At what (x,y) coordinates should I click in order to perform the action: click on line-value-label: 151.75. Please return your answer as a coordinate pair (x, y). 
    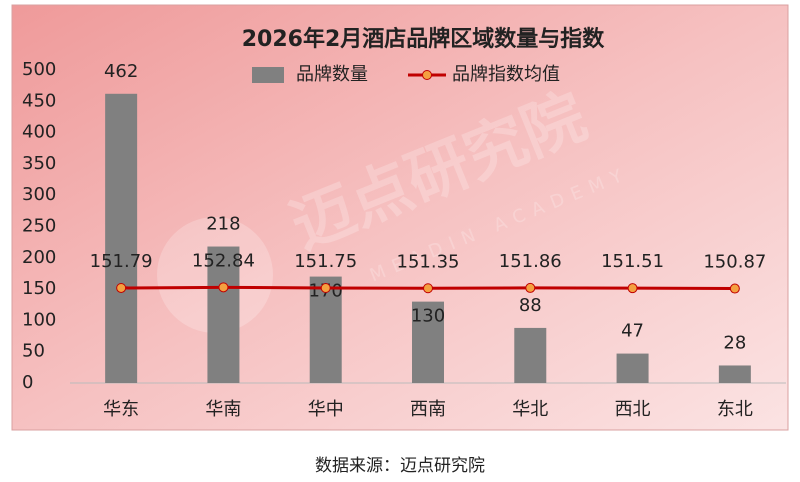
    Looking at the image, I should click on (325, 261).